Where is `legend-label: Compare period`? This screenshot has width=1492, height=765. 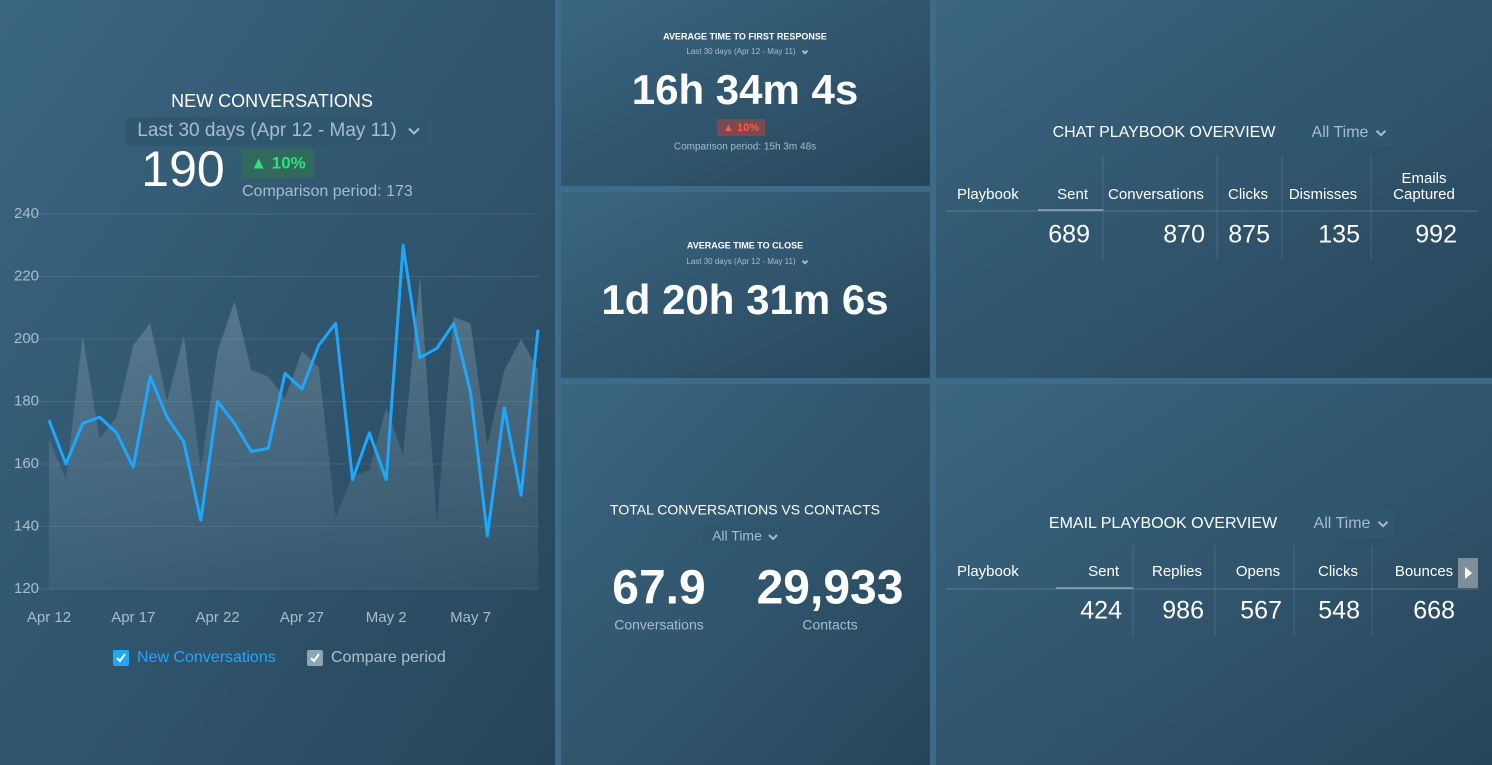
legend-label: Compare period is located at coordinates (388, 657).